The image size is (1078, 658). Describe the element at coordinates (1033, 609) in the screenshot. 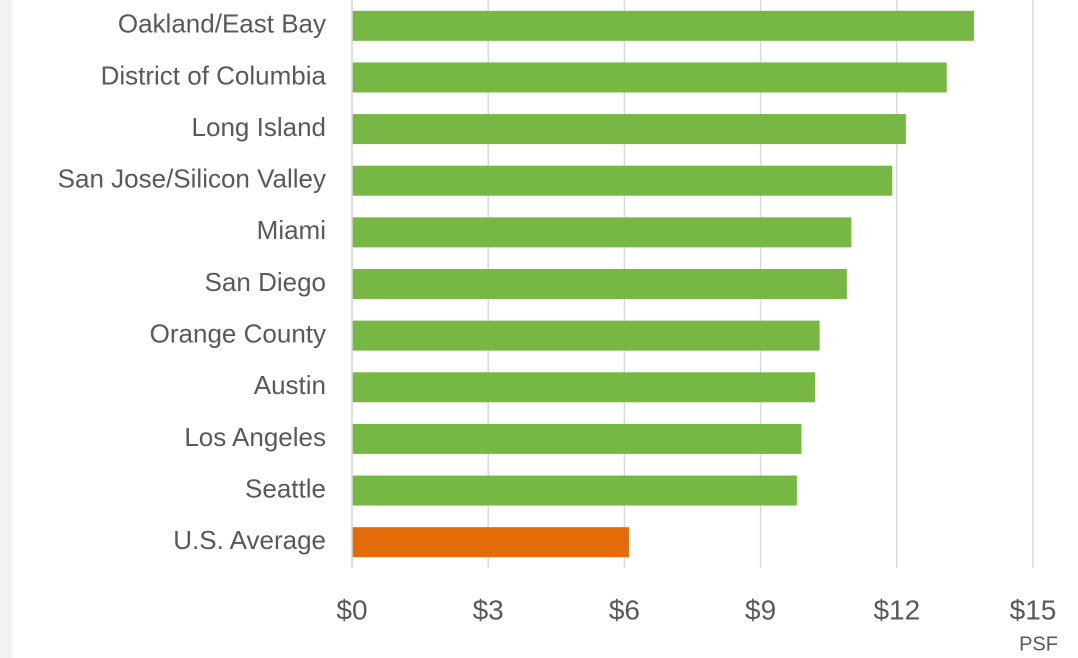

I see `x-tick-label: $15` at that location.